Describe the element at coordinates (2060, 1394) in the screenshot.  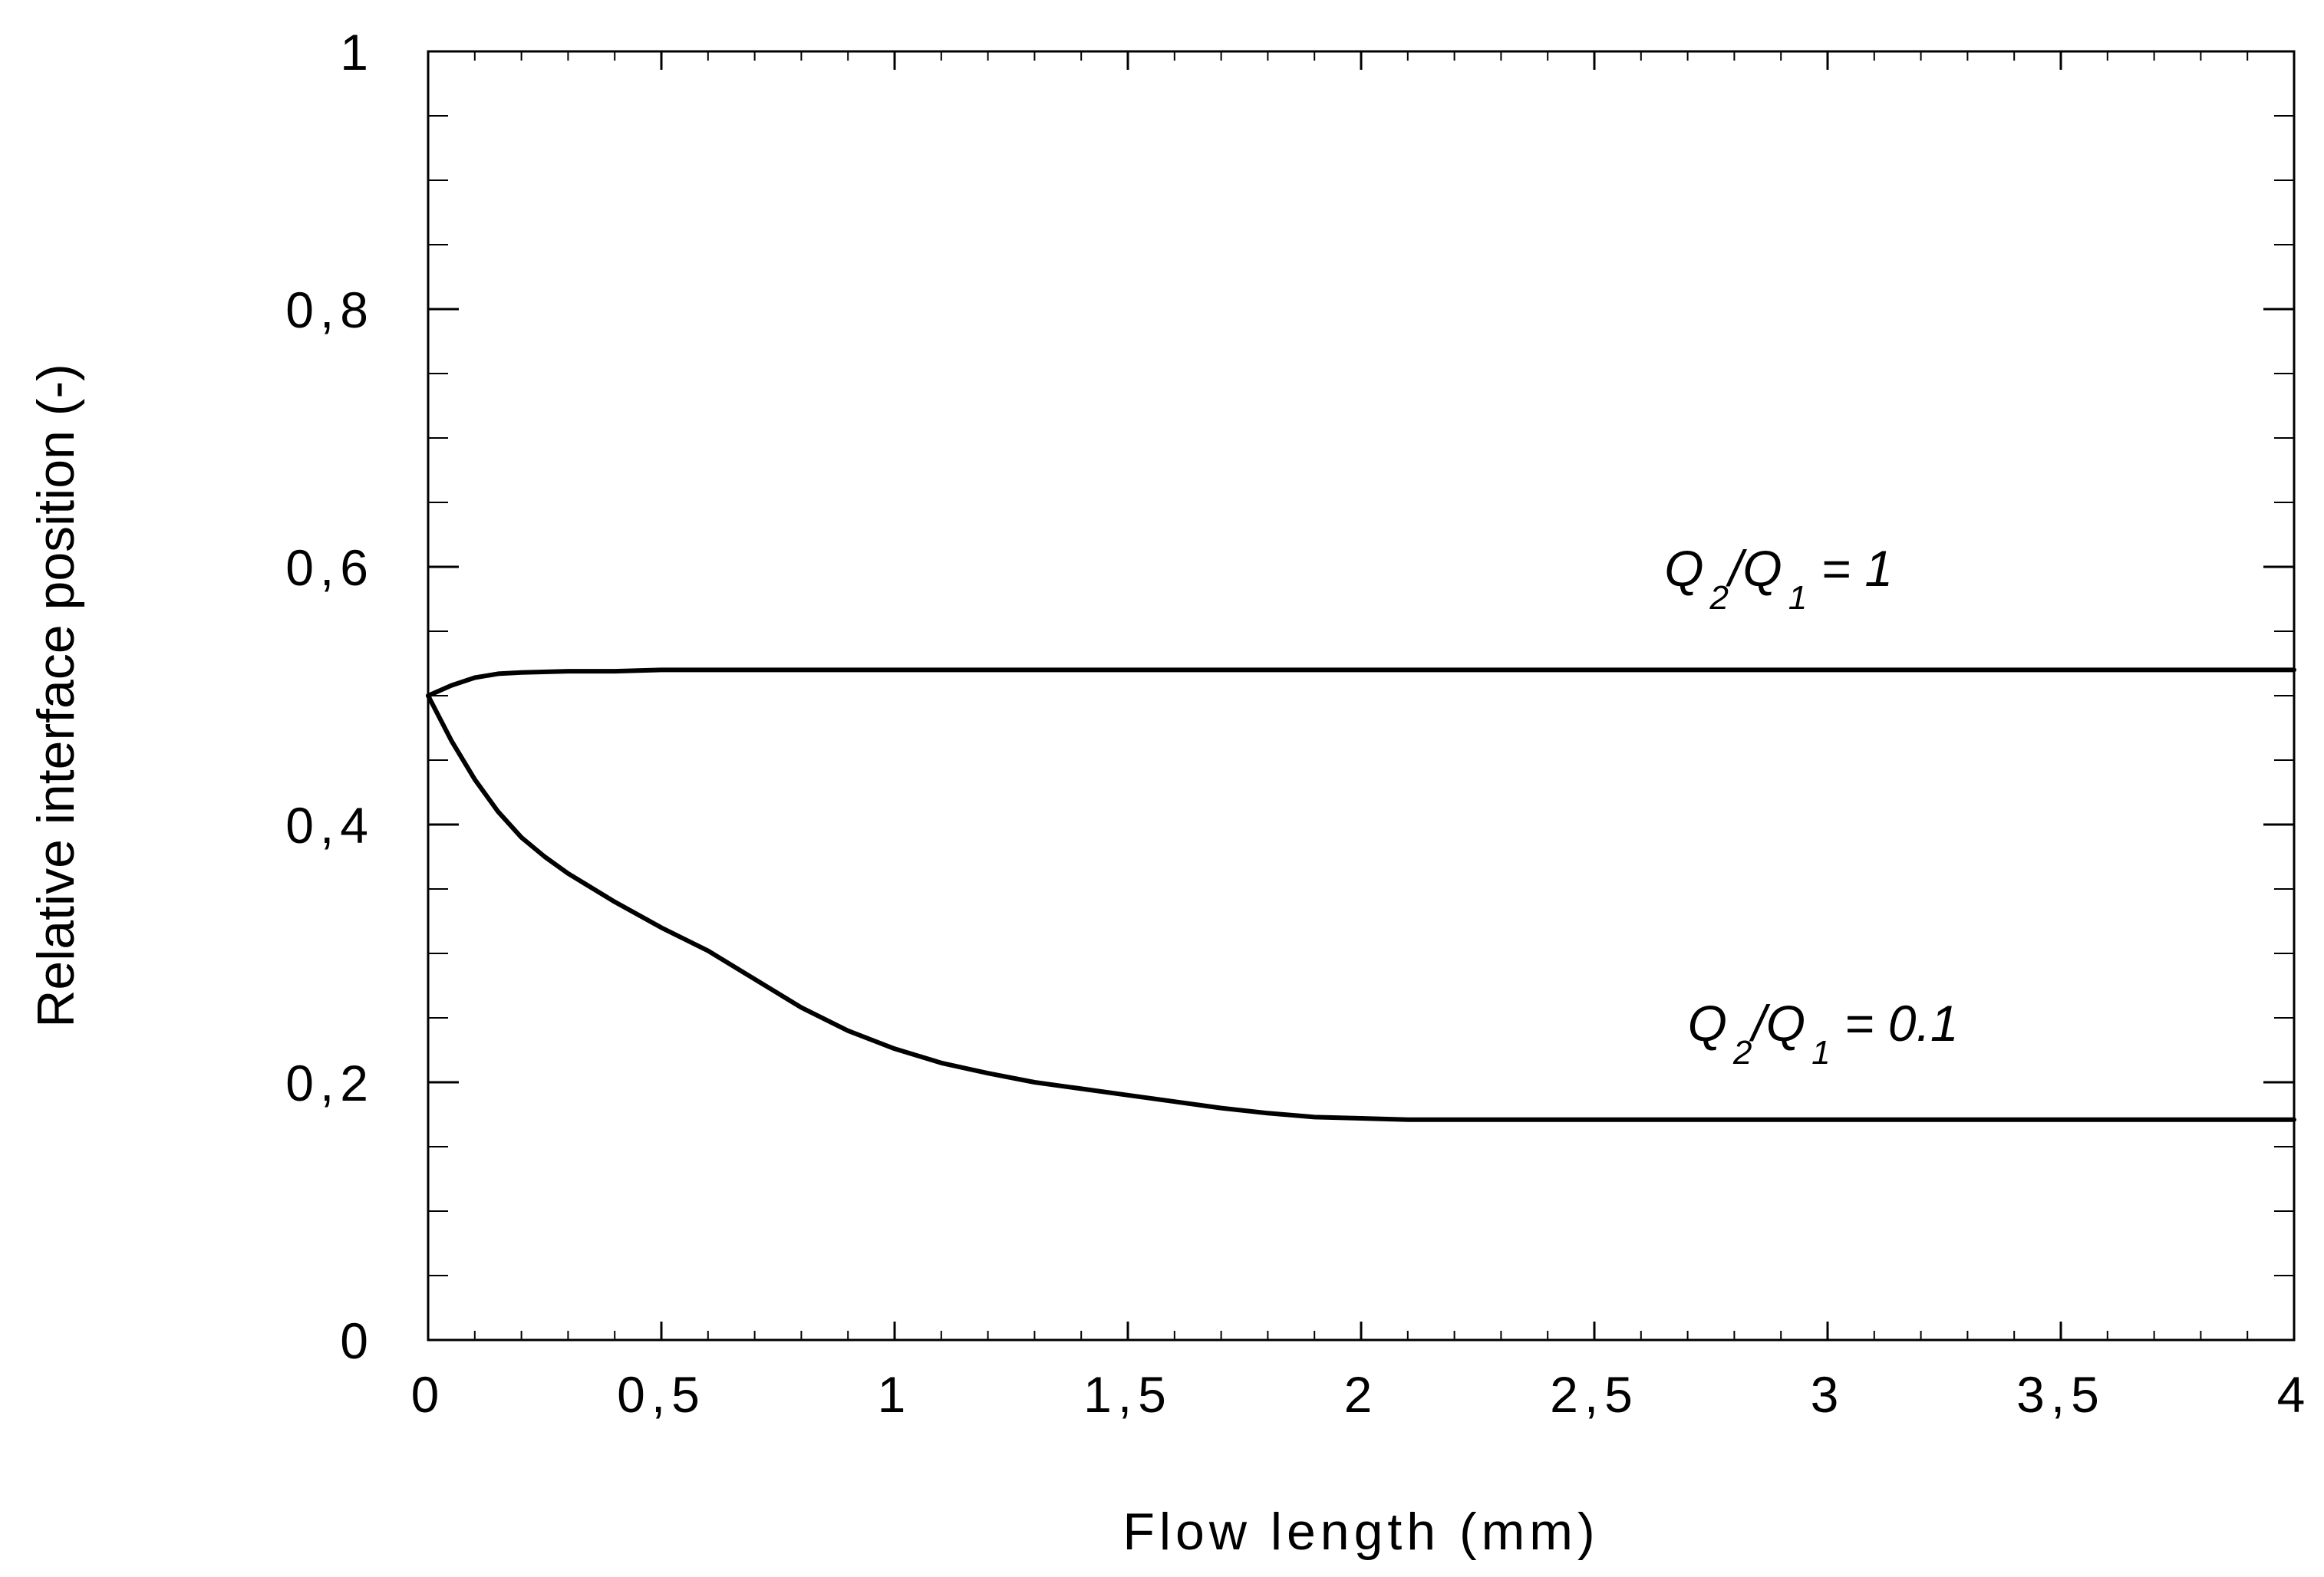
I see `x-tick-label: 3,5` at that location.